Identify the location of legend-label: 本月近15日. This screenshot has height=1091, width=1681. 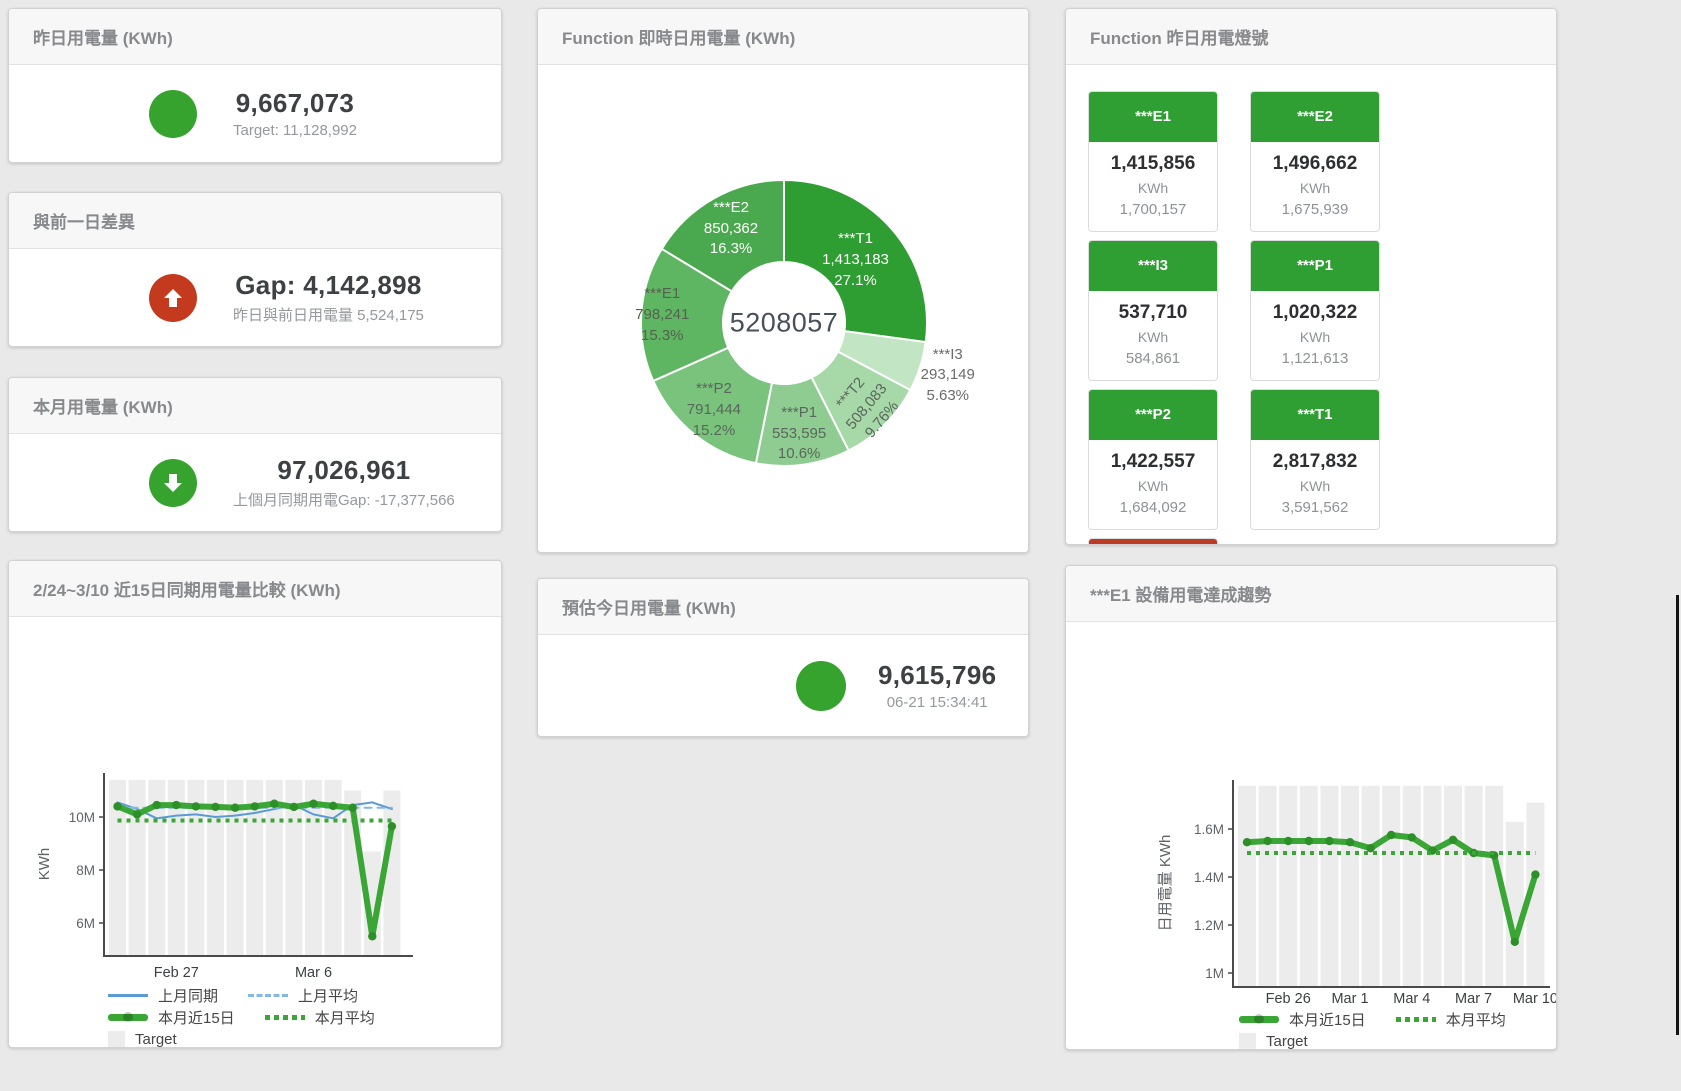
(1327, 1020).